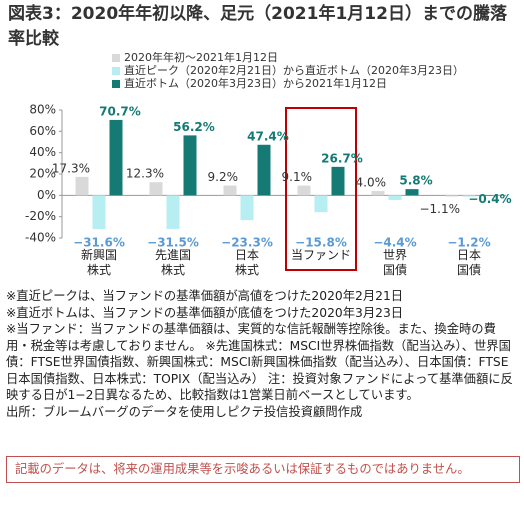 The width and height of the screenshot is (524, 506). I want to click on value-label: −0.4%, so click(489, 199).